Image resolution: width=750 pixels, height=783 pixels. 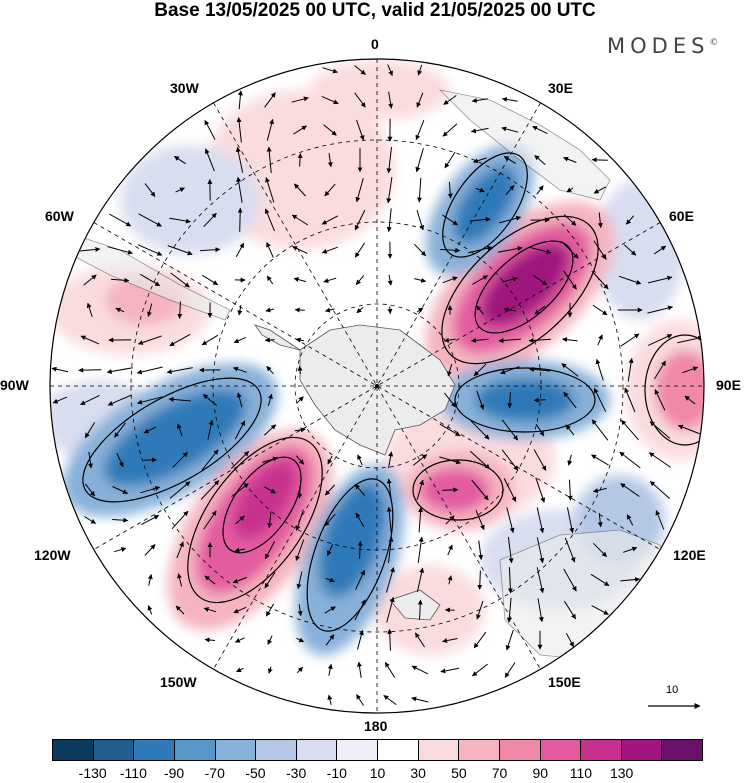 I want to click on colorbar-tick-label: -70, so click(x=214, y=773).